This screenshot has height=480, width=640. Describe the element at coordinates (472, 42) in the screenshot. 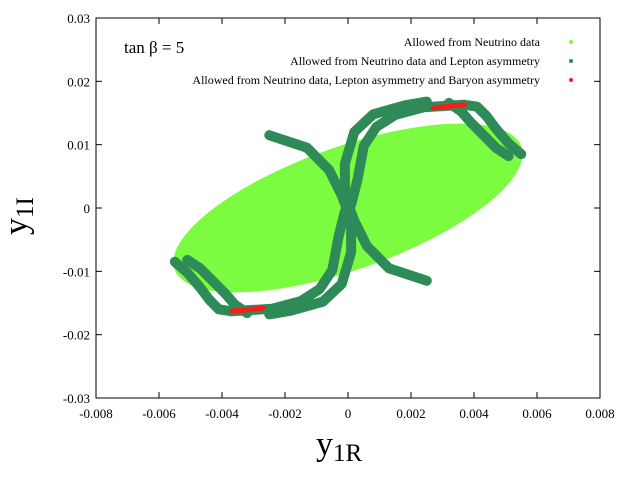

I see `legend-entry-label: Allowed from Neutrino data` at that location.